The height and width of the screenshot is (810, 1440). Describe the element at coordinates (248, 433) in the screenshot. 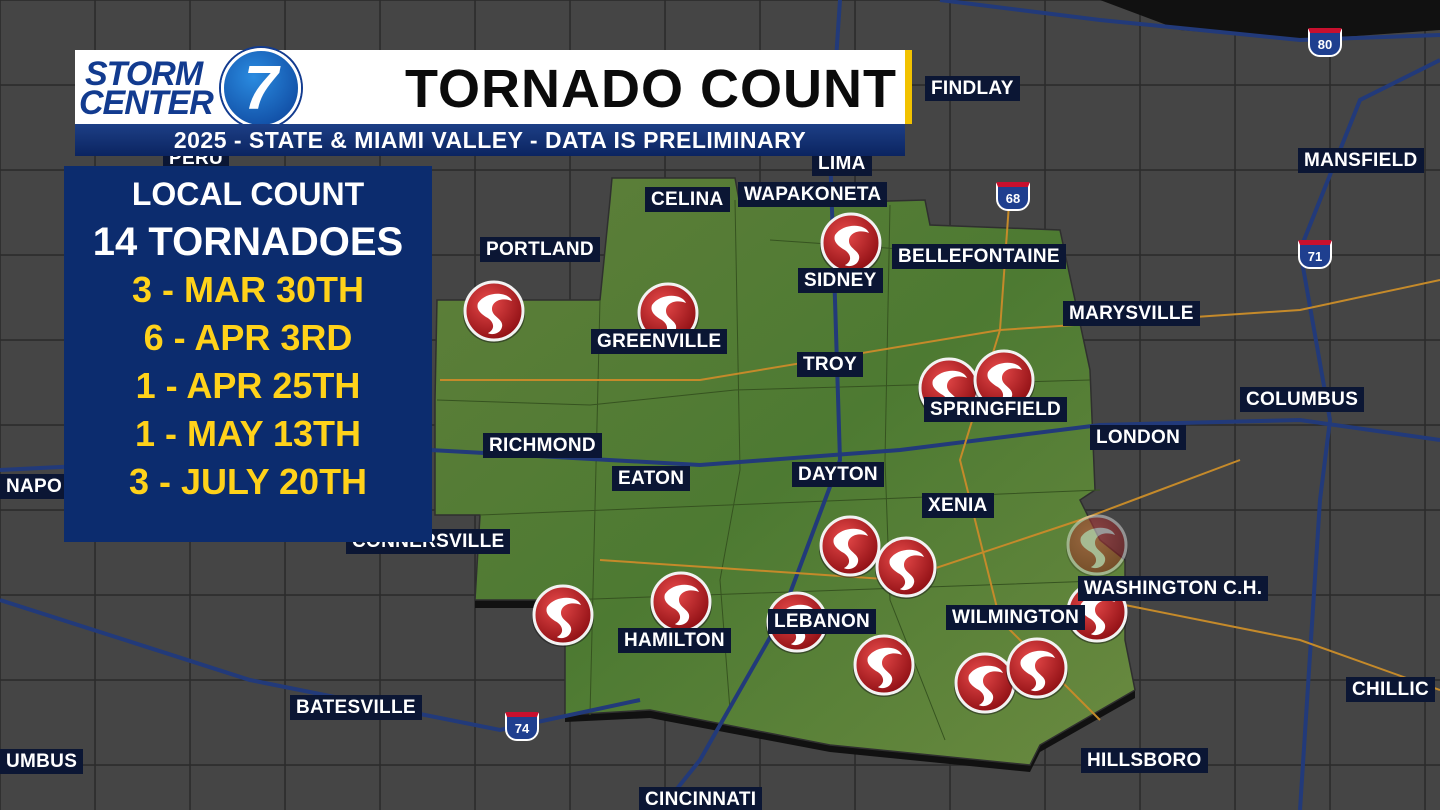

I see `panel-entry: 1 - MAY 13TH` at that location.